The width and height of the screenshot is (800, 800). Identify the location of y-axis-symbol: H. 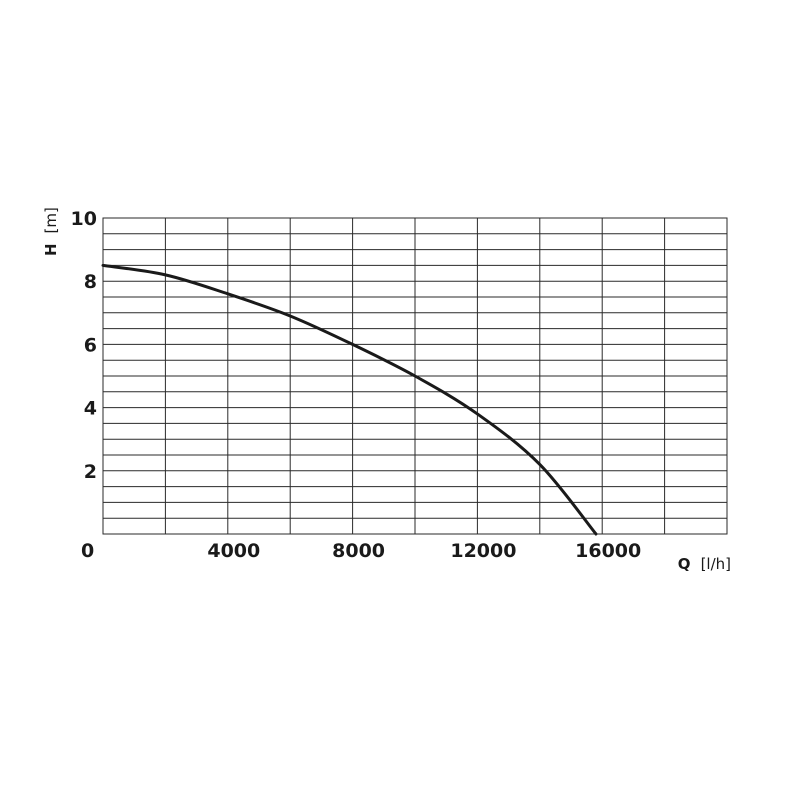
(51, 249).